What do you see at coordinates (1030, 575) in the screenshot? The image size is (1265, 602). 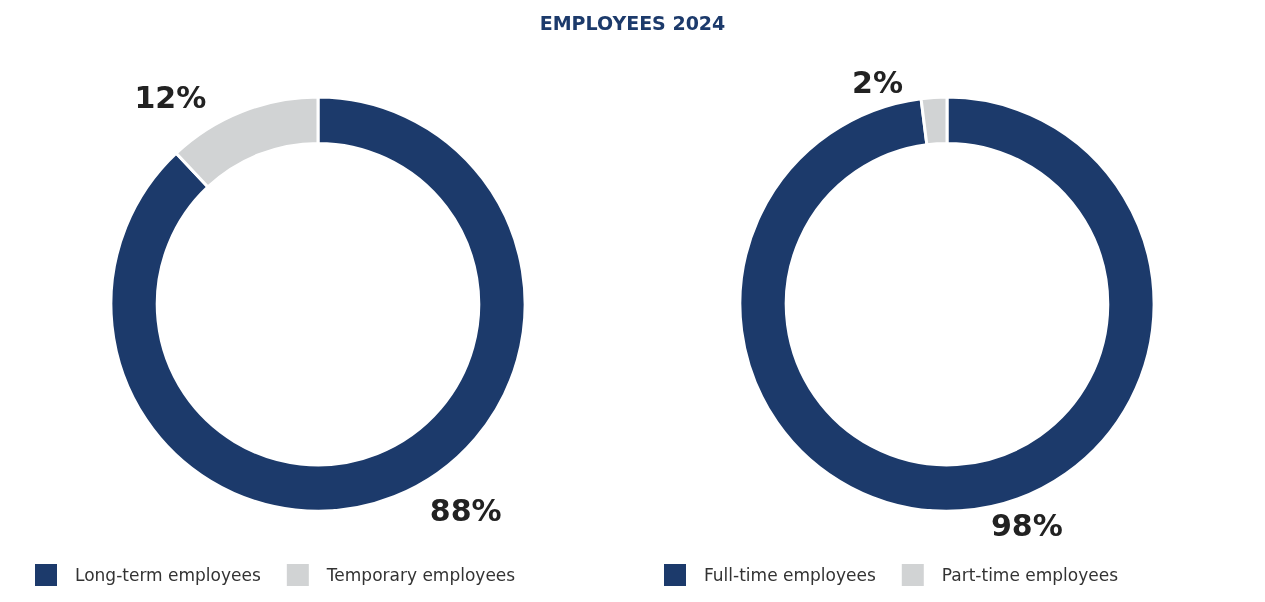 I see `legend-label: Part-time employees` at bounding box center [1030, 575].